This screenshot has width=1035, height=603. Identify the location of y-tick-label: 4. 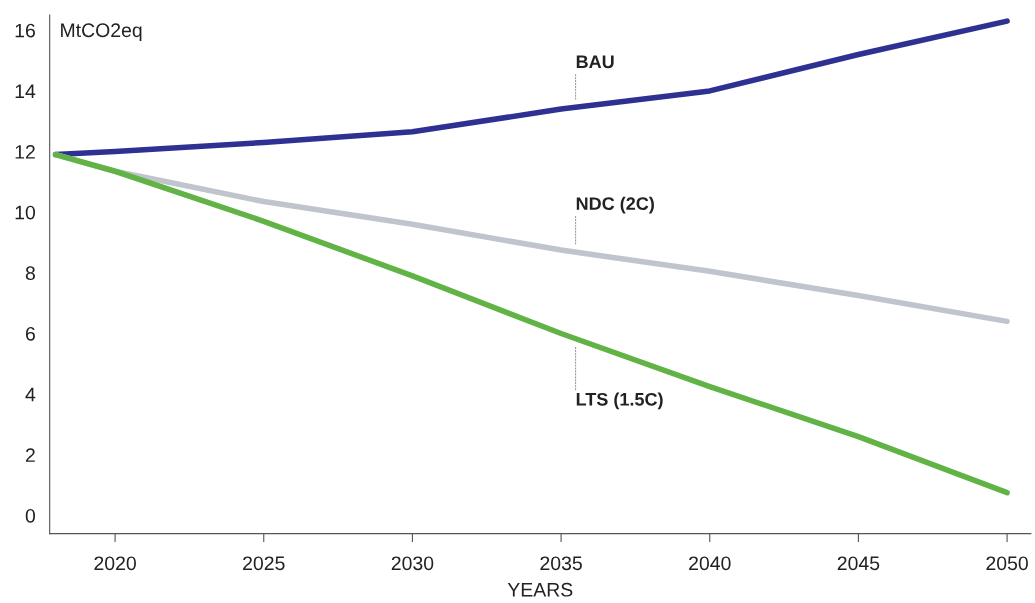
(30, 394).